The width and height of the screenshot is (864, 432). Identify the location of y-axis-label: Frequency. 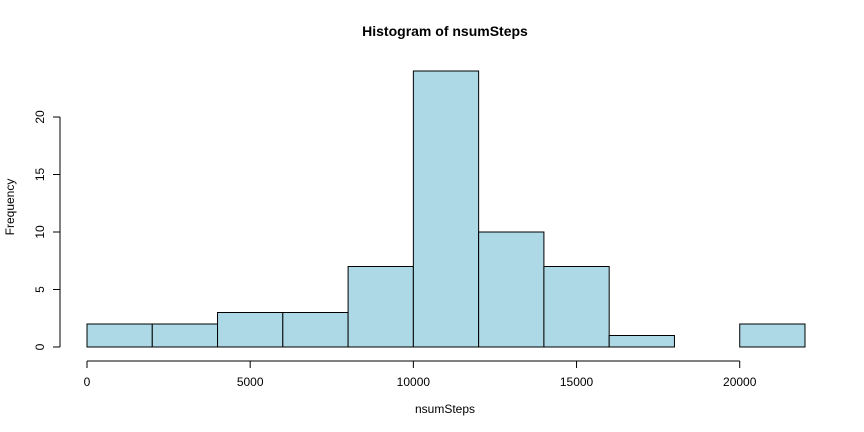
(10, 207).